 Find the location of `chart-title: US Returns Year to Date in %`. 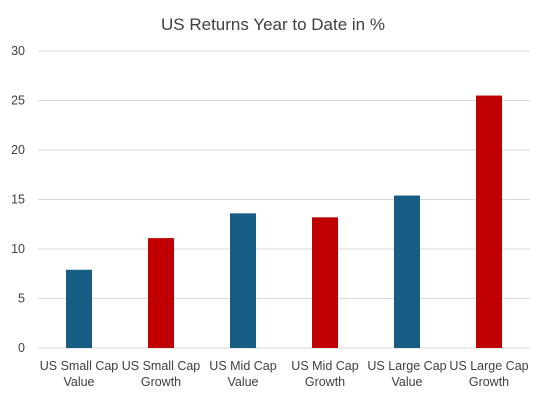

chart-title: US Returns Year to Date in % is located at coordinates (273, 24).